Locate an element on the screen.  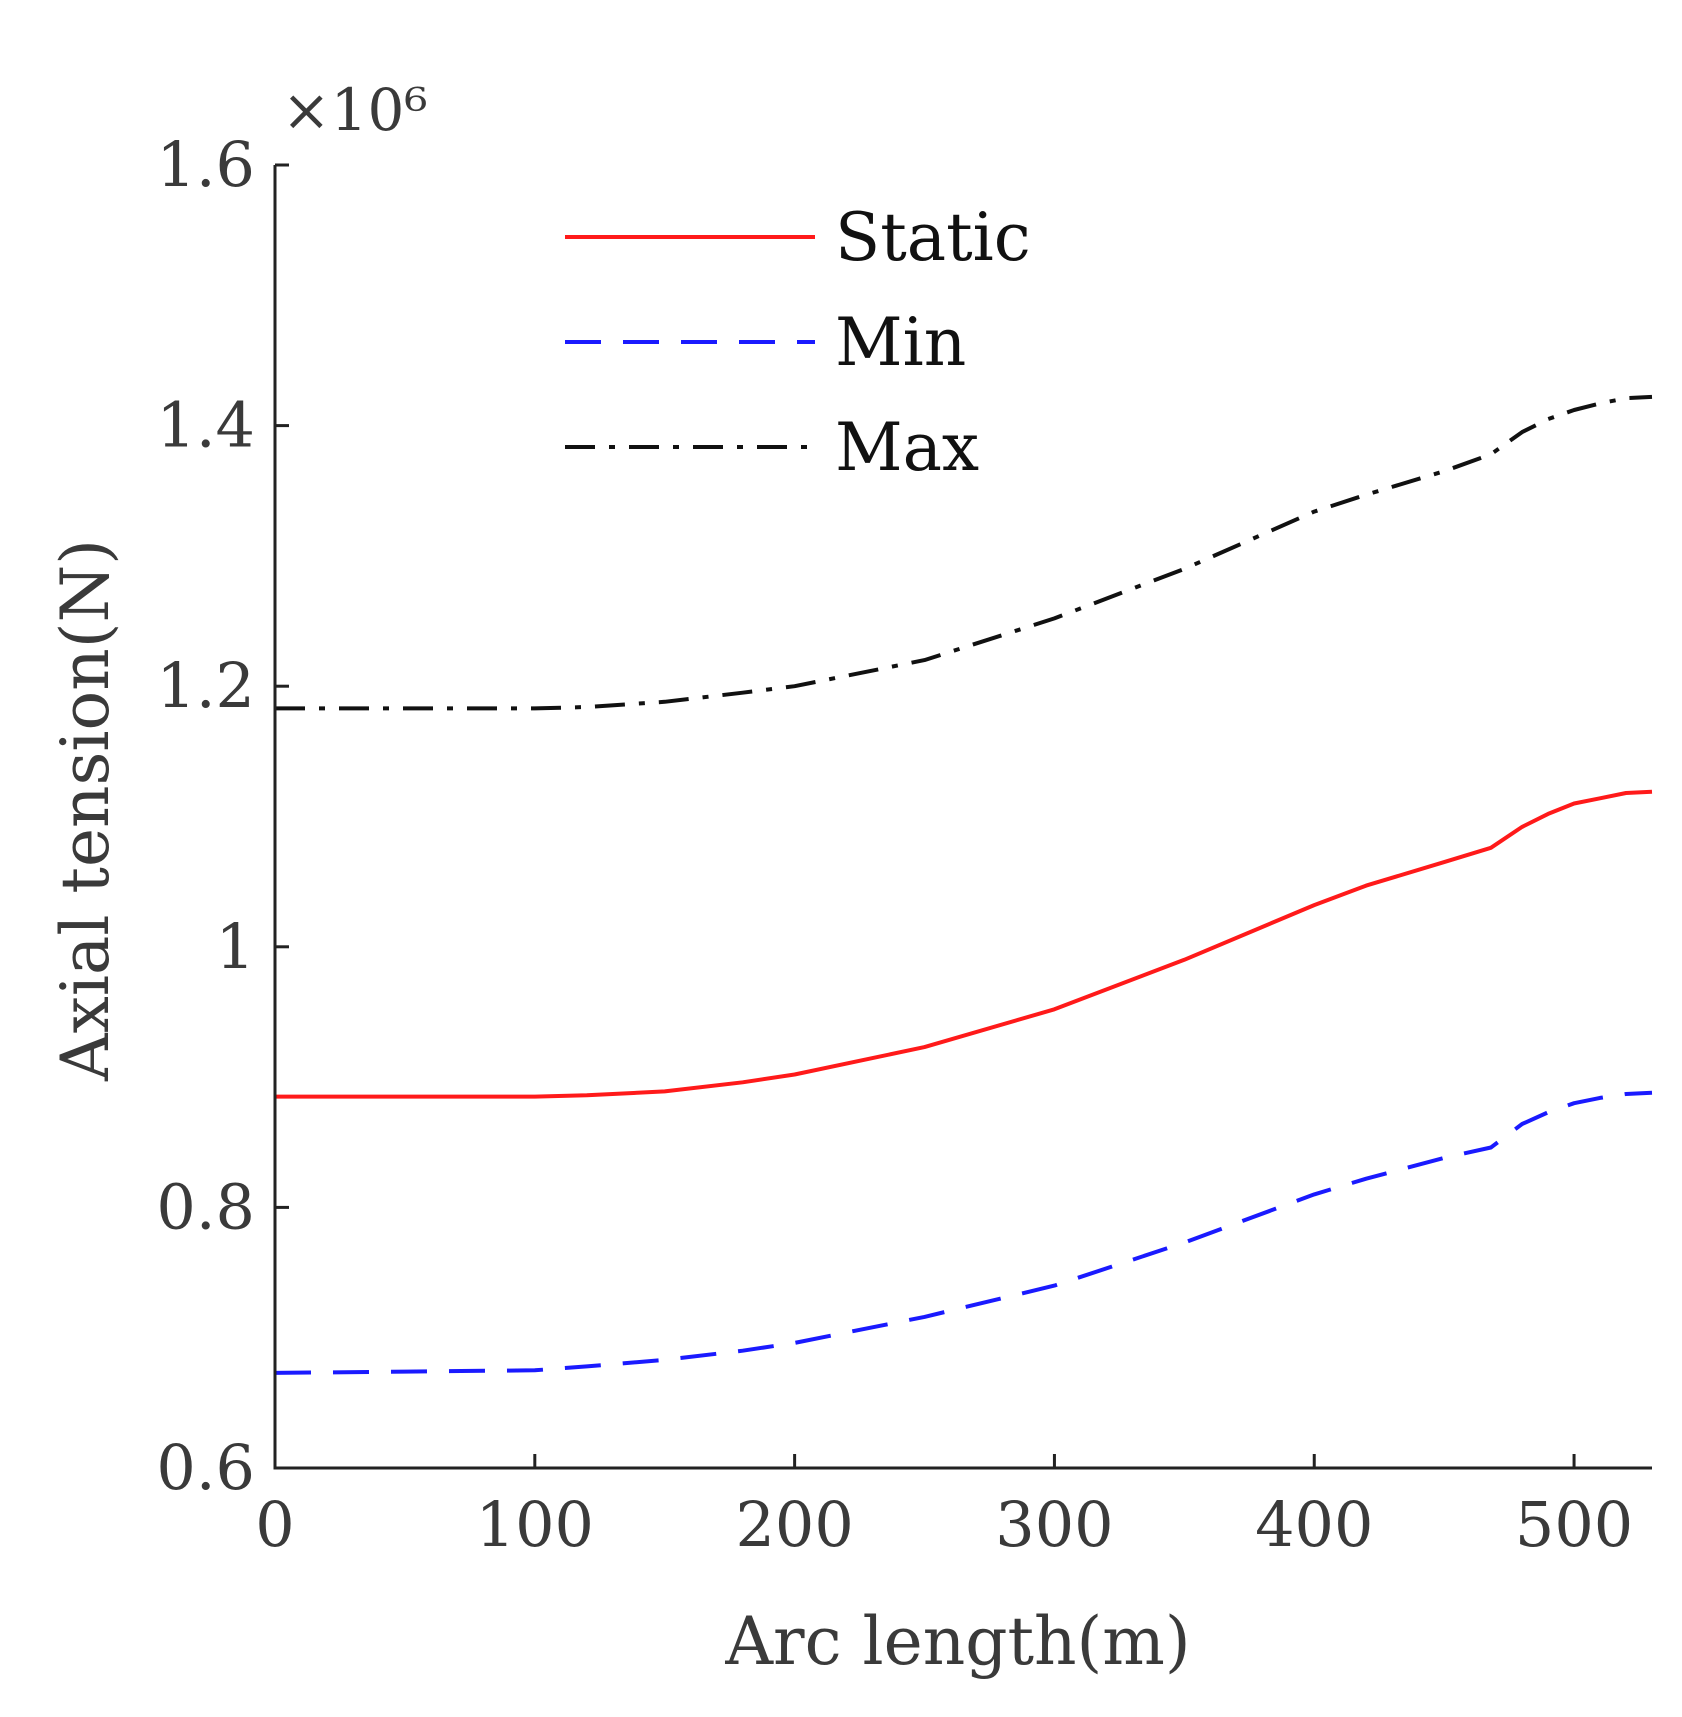
x-axis-label: Arc length(m) is located at coordinates (957, 1641).